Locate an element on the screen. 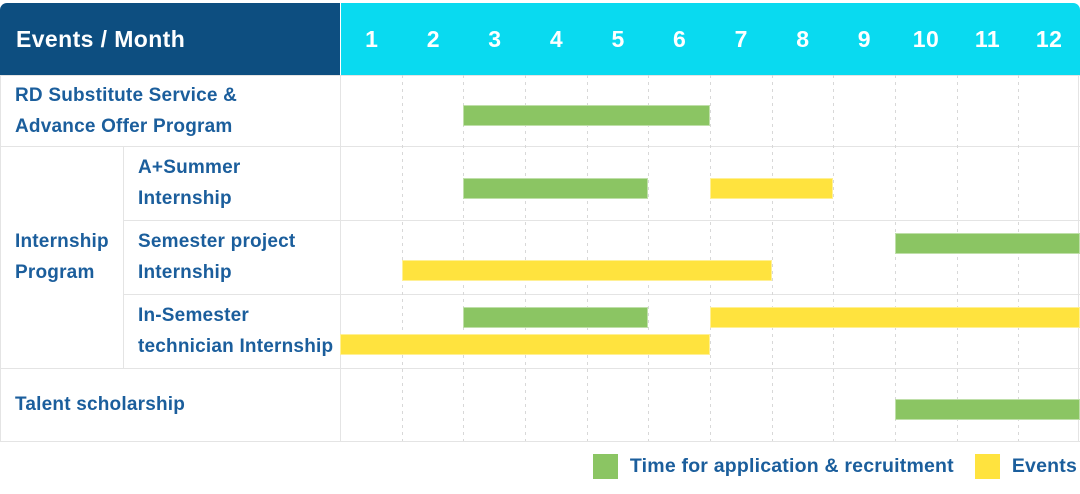  legend-label: Events is located at coordinates (1044, 465).